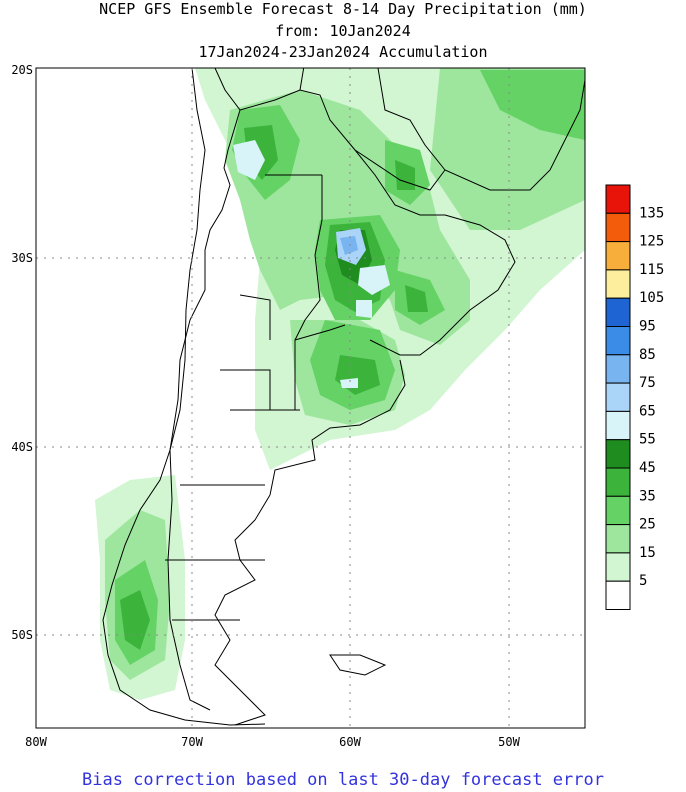 The height and width of the screenshot is (792, 686). I want to click on legend-label: 55, so click(647, 440).